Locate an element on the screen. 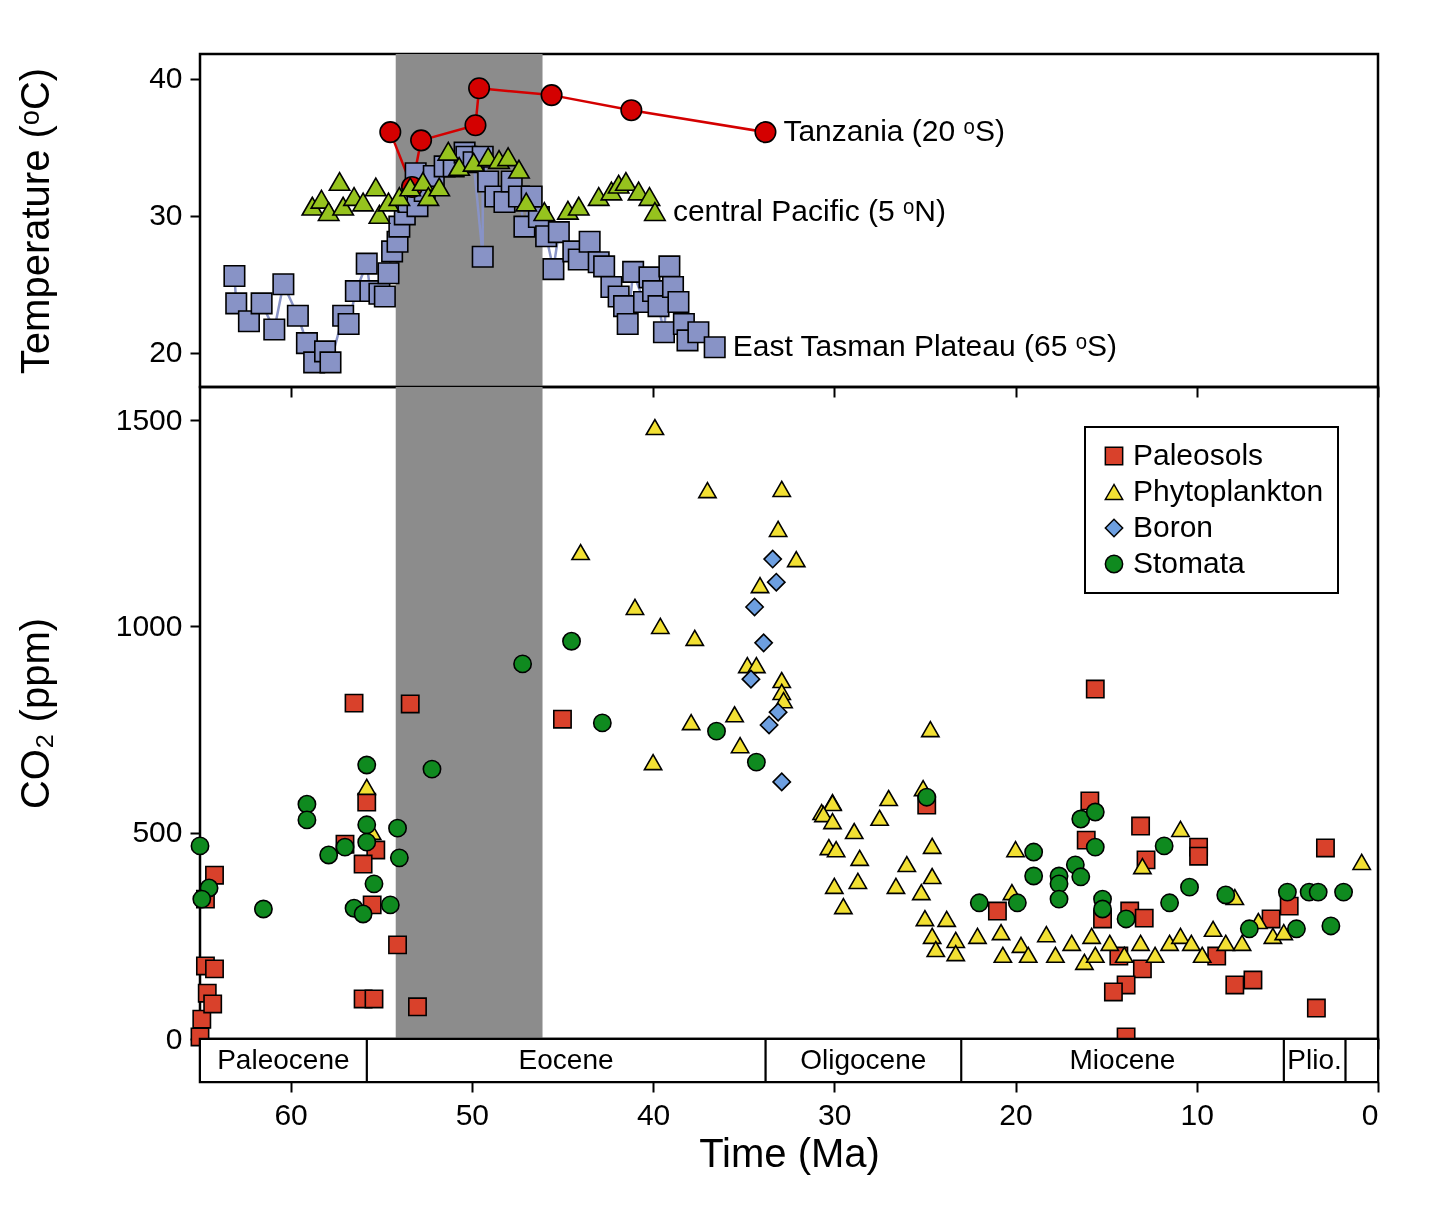  series-label: Tanzania (20 ᵒS) is located at coordinates (894, 131).